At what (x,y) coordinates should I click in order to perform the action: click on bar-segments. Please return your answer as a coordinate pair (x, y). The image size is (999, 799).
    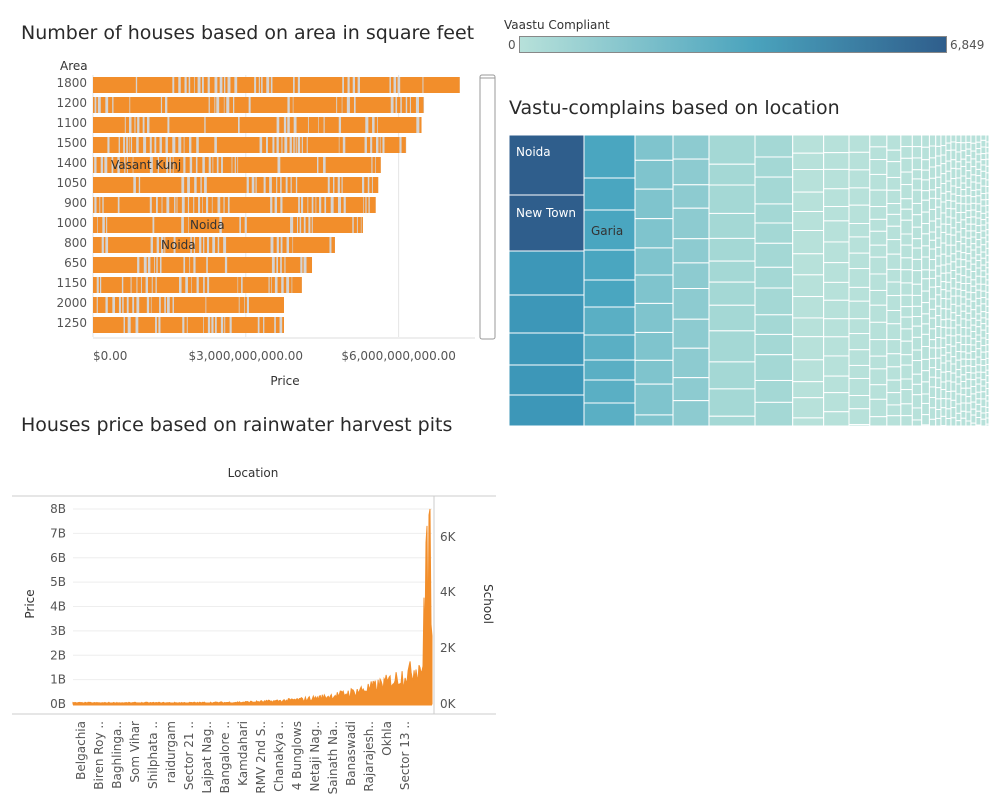
    Looking at the image, I should click on (228, 225).